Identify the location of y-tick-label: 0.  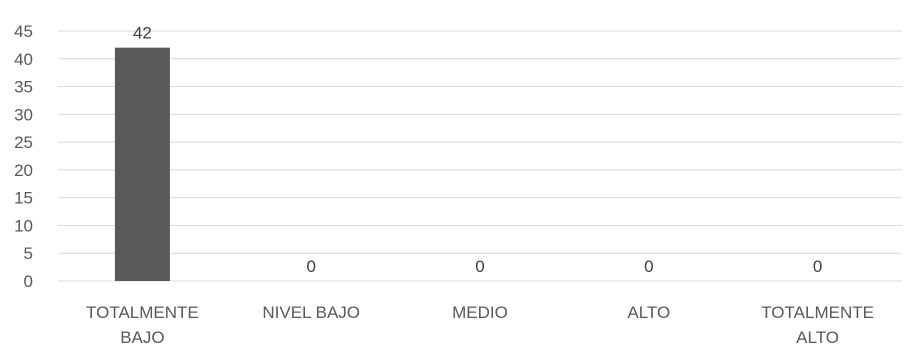
(28, 281).